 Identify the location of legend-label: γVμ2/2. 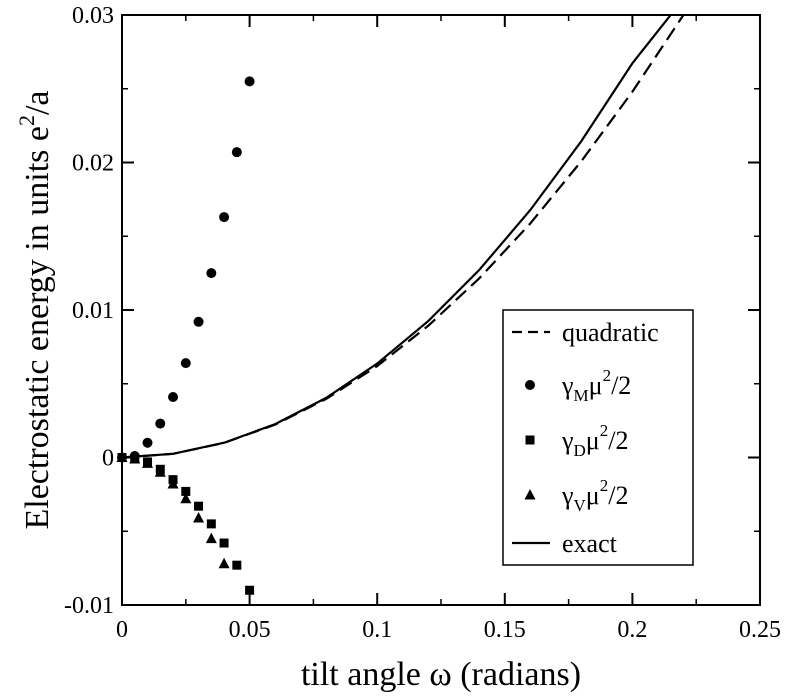
(594, 495).